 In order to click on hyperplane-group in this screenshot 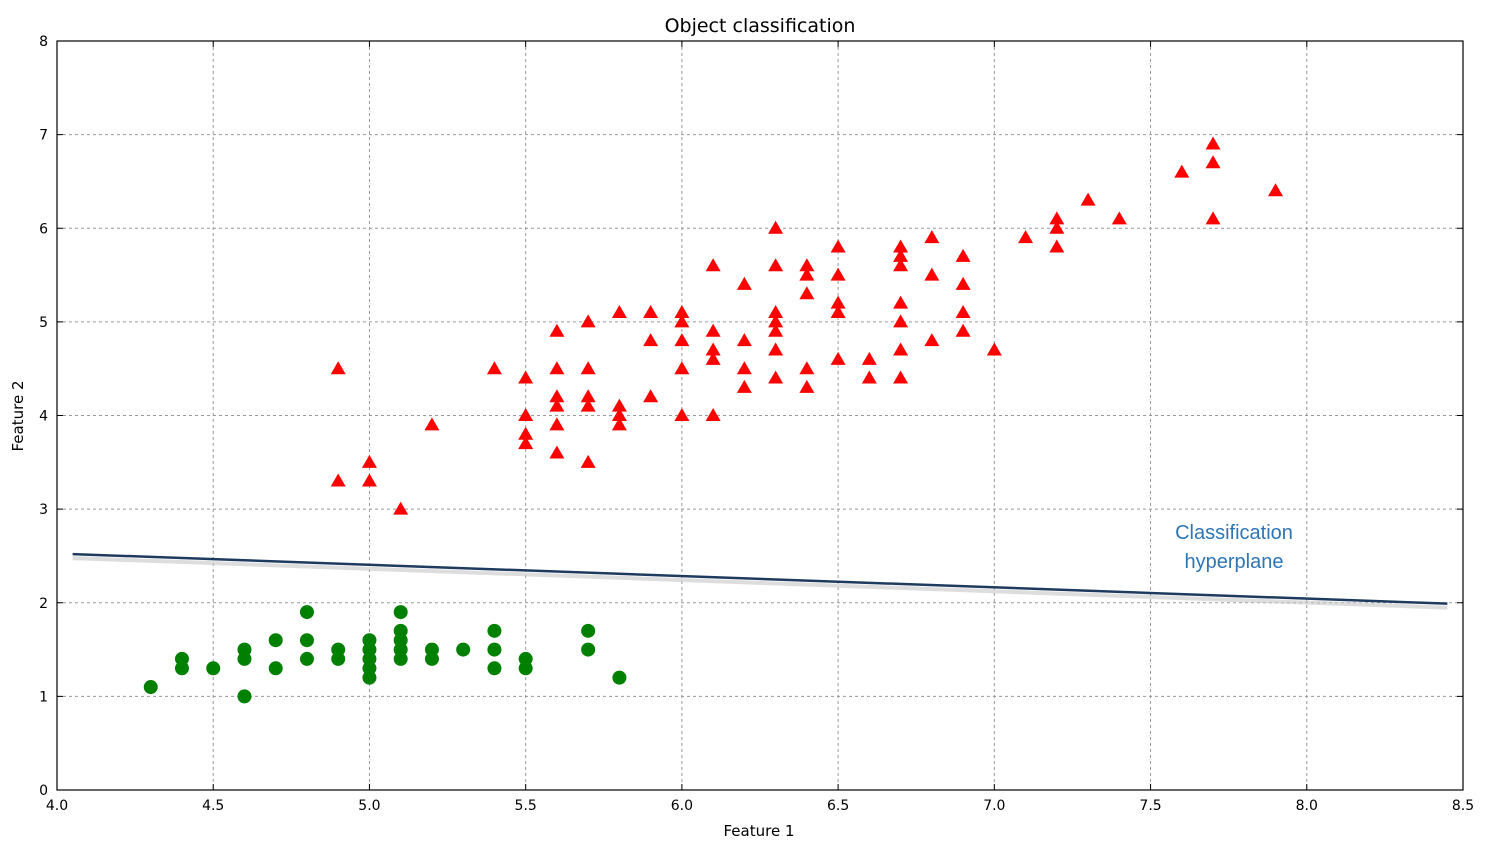, I will do `click(760, 581)`.